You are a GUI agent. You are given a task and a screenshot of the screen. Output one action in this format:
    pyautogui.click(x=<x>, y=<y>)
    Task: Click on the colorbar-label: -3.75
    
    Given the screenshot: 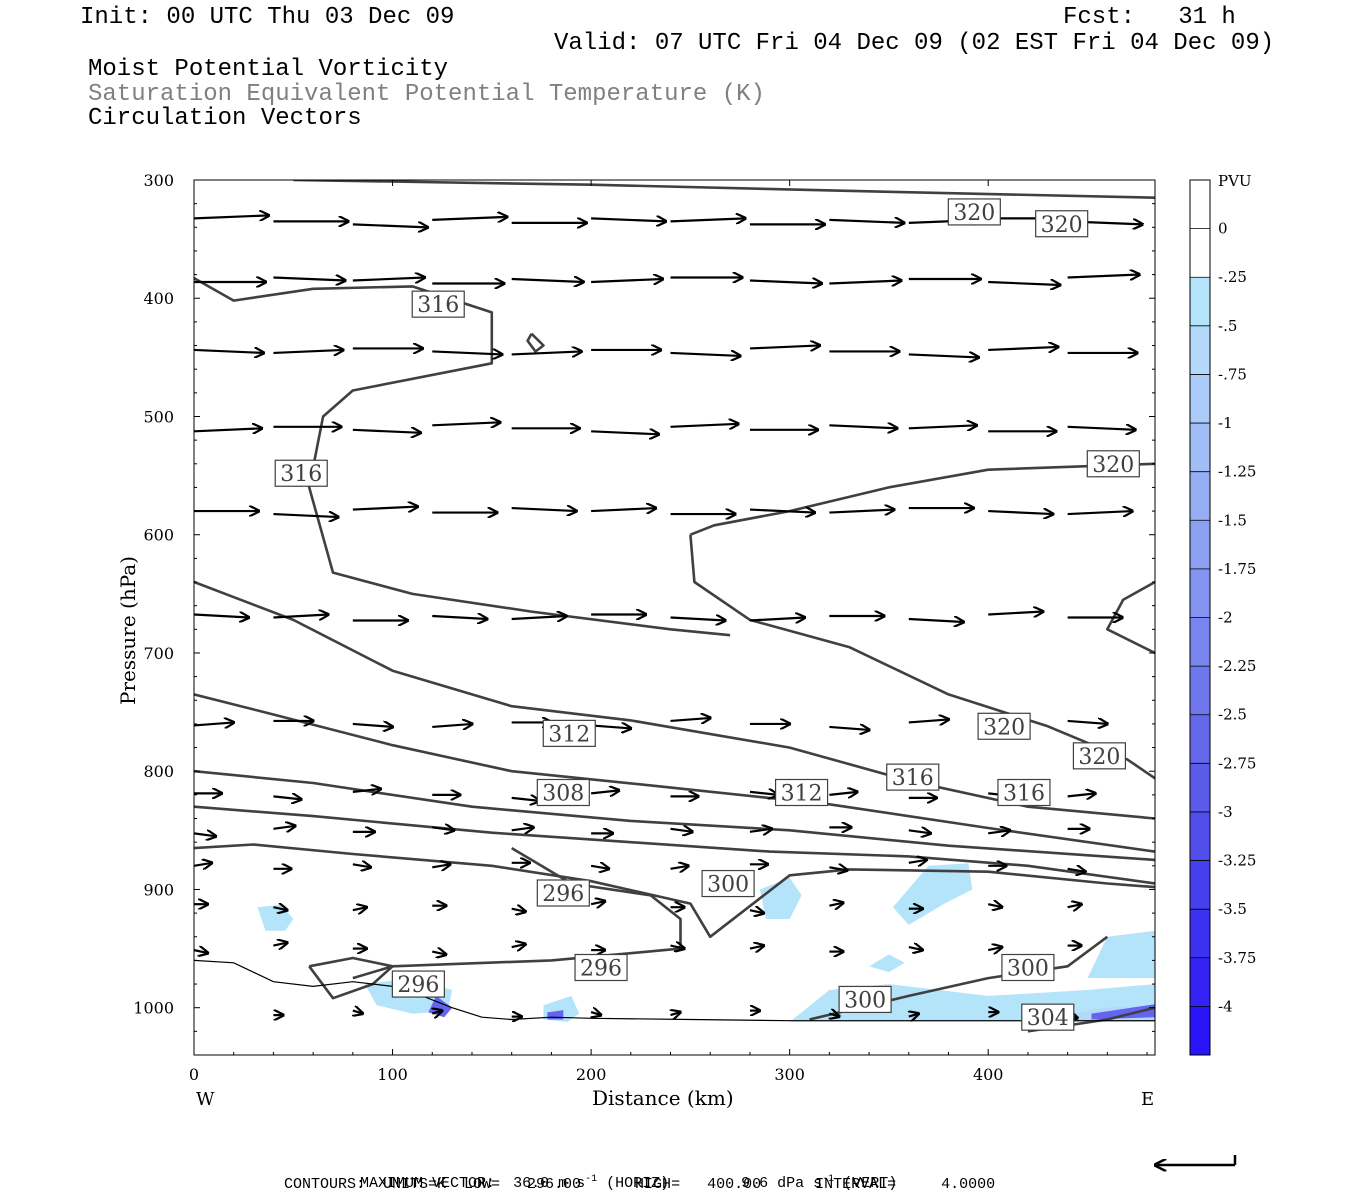 What is the action you would take?
    pyautogui.click(x=1237, y=958)
    